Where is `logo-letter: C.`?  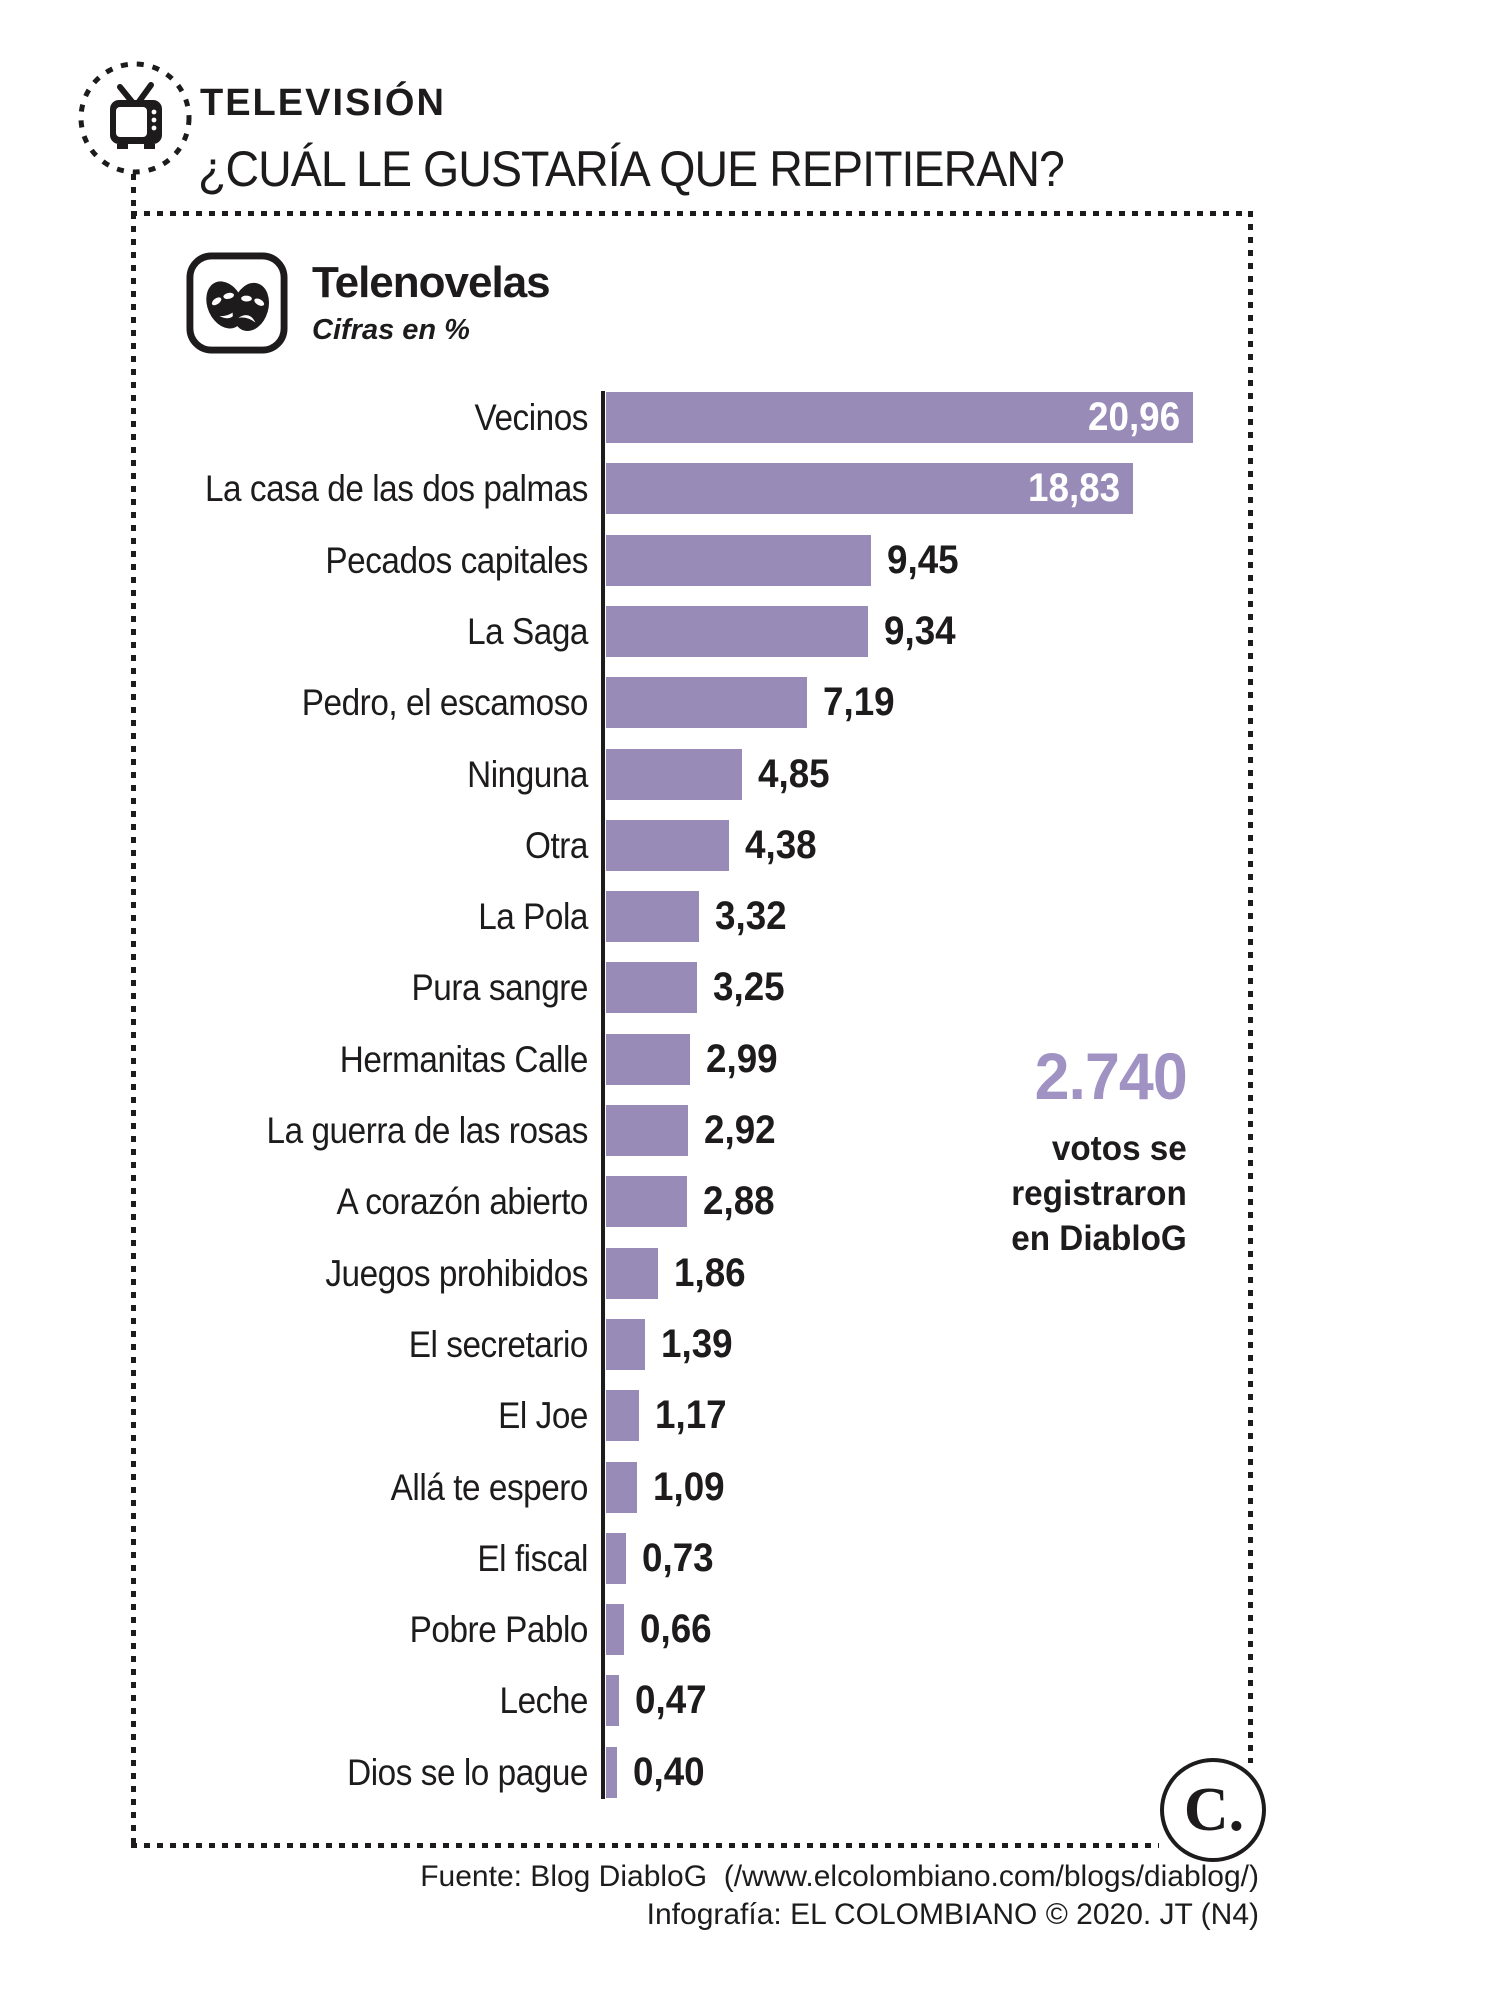
logo-letter: C. is located at coordinates (1214, 1809).